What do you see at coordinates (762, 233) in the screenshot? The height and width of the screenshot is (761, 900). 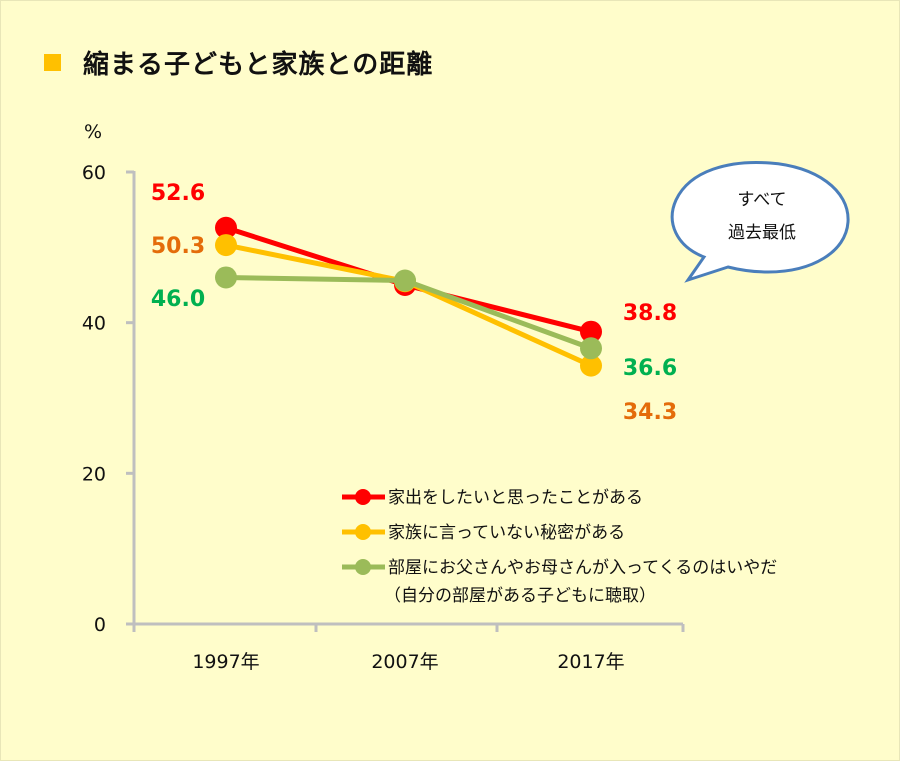 I see `callout-line-2: 過去最低` at bounding box center [762, 233].